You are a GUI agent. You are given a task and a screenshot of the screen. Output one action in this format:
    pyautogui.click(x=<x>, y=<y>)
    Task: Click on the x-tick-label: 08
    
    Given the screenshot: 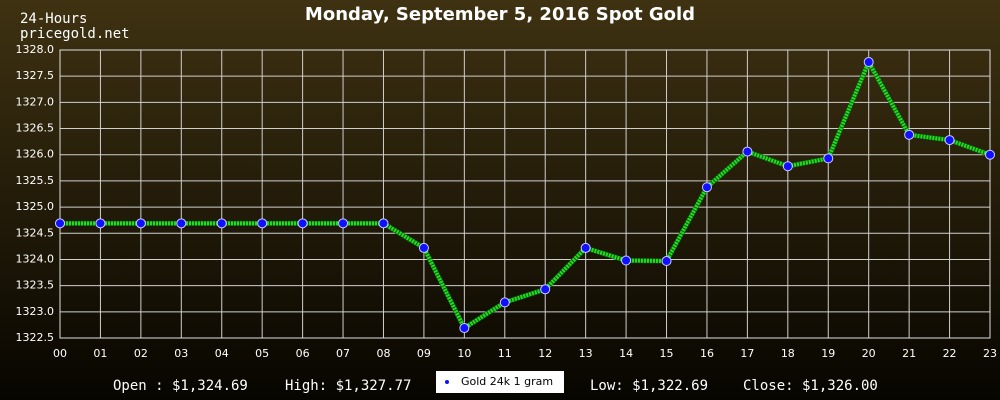 What is the action you would take?
    pyautogui.click(x=383, y=353)
    